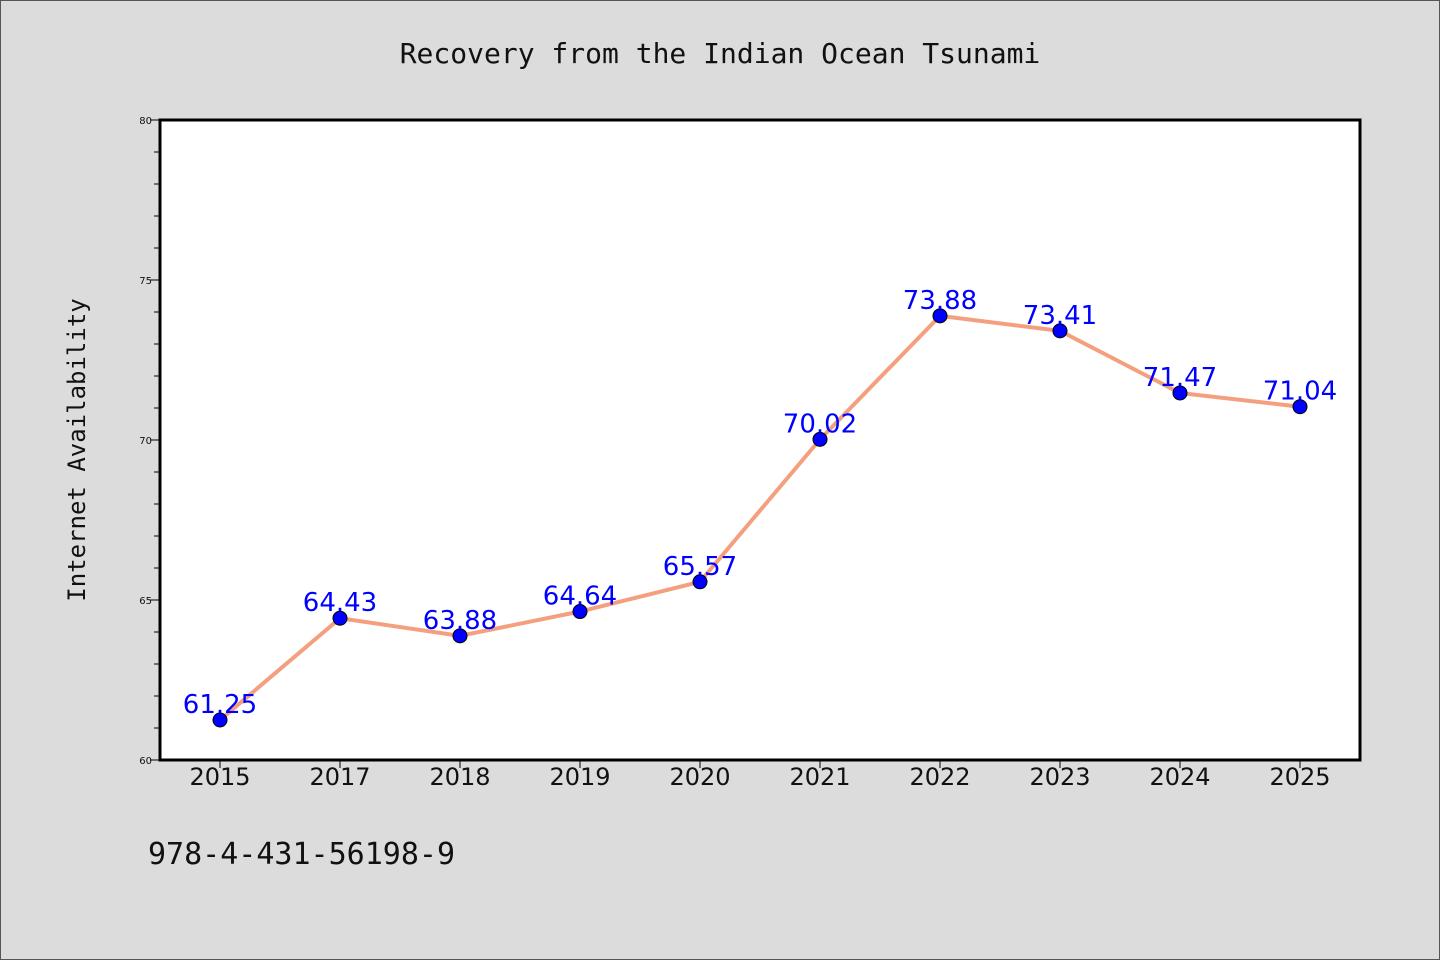  Describe the element at coordinates (940, 301) in the screenshot. I see `data-label: 73.88` at that location.